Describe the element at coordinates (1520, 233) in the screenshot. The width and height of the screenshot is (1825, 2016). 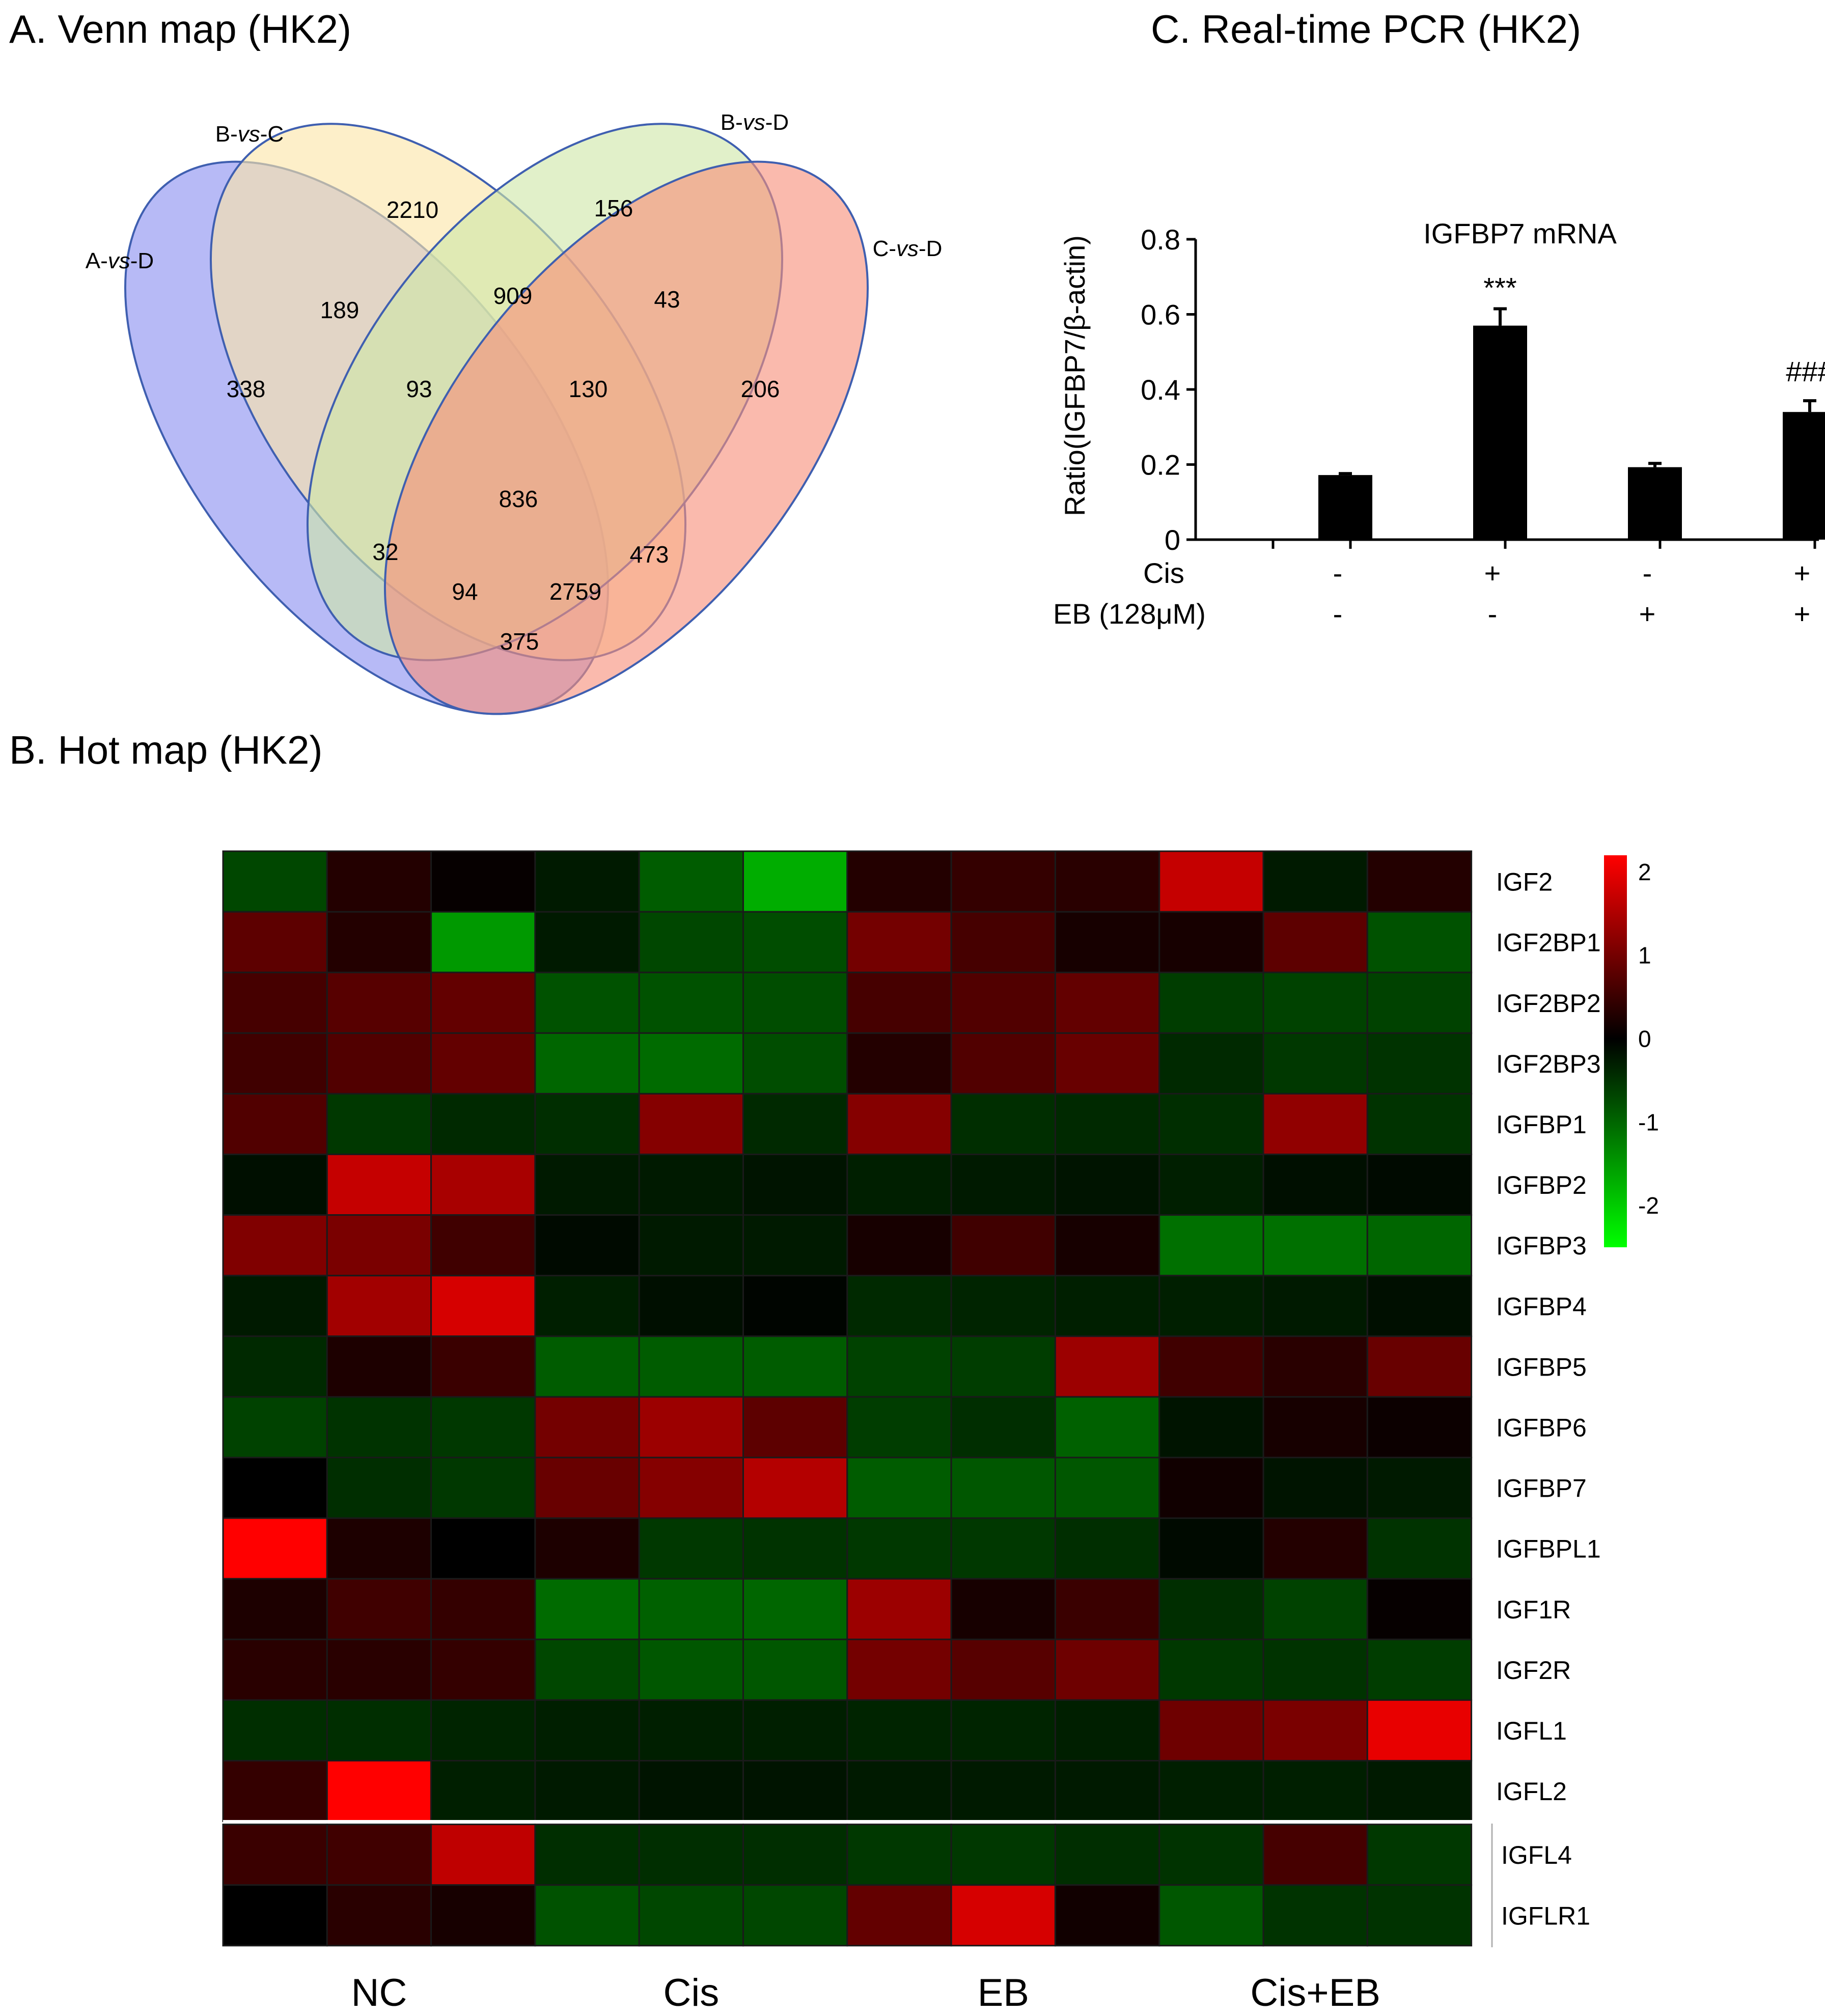
I see `pcr-chart-subtitle: IGFBP7 mRNA` at that location.